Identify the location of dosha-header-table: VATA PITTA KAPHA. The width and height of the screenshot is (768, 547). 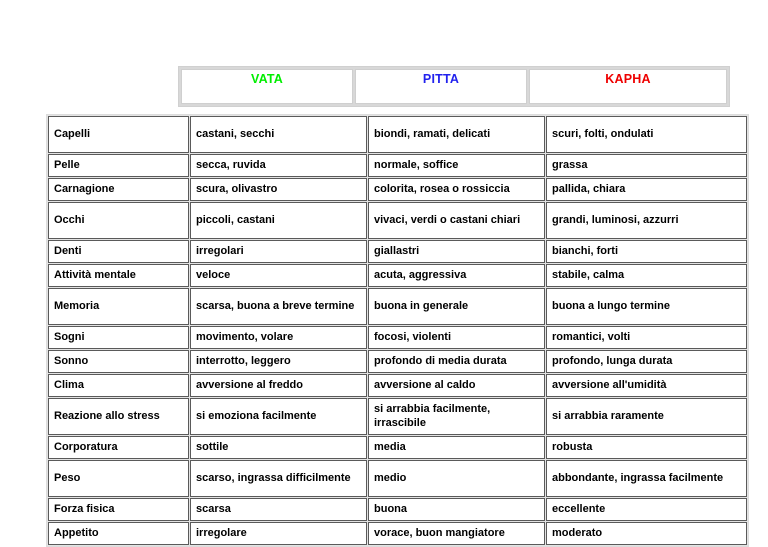
(454, 86).